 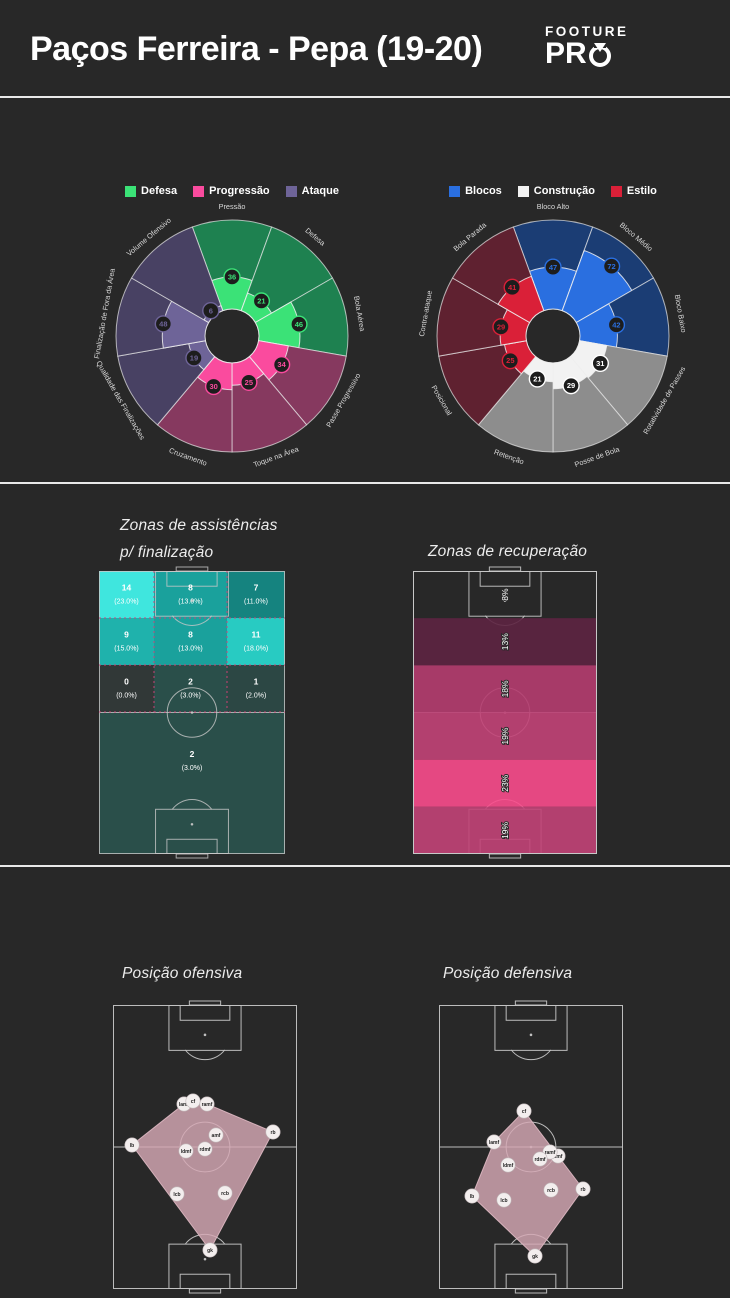 I want to click on svg-text: 6, so click(x=211, y=310).